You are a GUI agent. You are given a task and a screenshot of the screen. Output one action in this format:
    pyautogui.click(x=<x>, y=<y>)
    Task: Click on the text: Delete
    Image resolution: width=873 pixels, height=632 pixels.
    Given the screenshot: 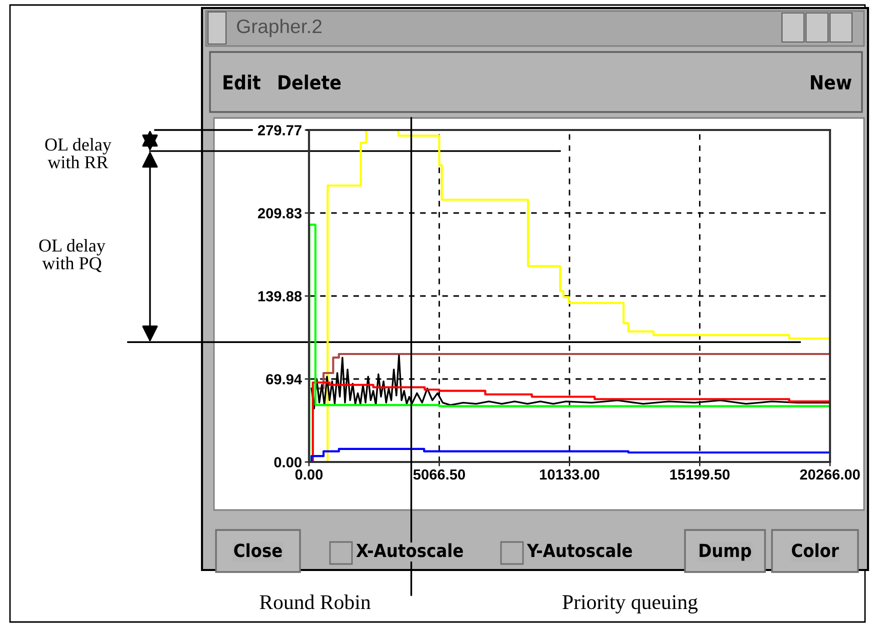 What is the action you would take?
    pyautogui.click(x=309, y=82)
    